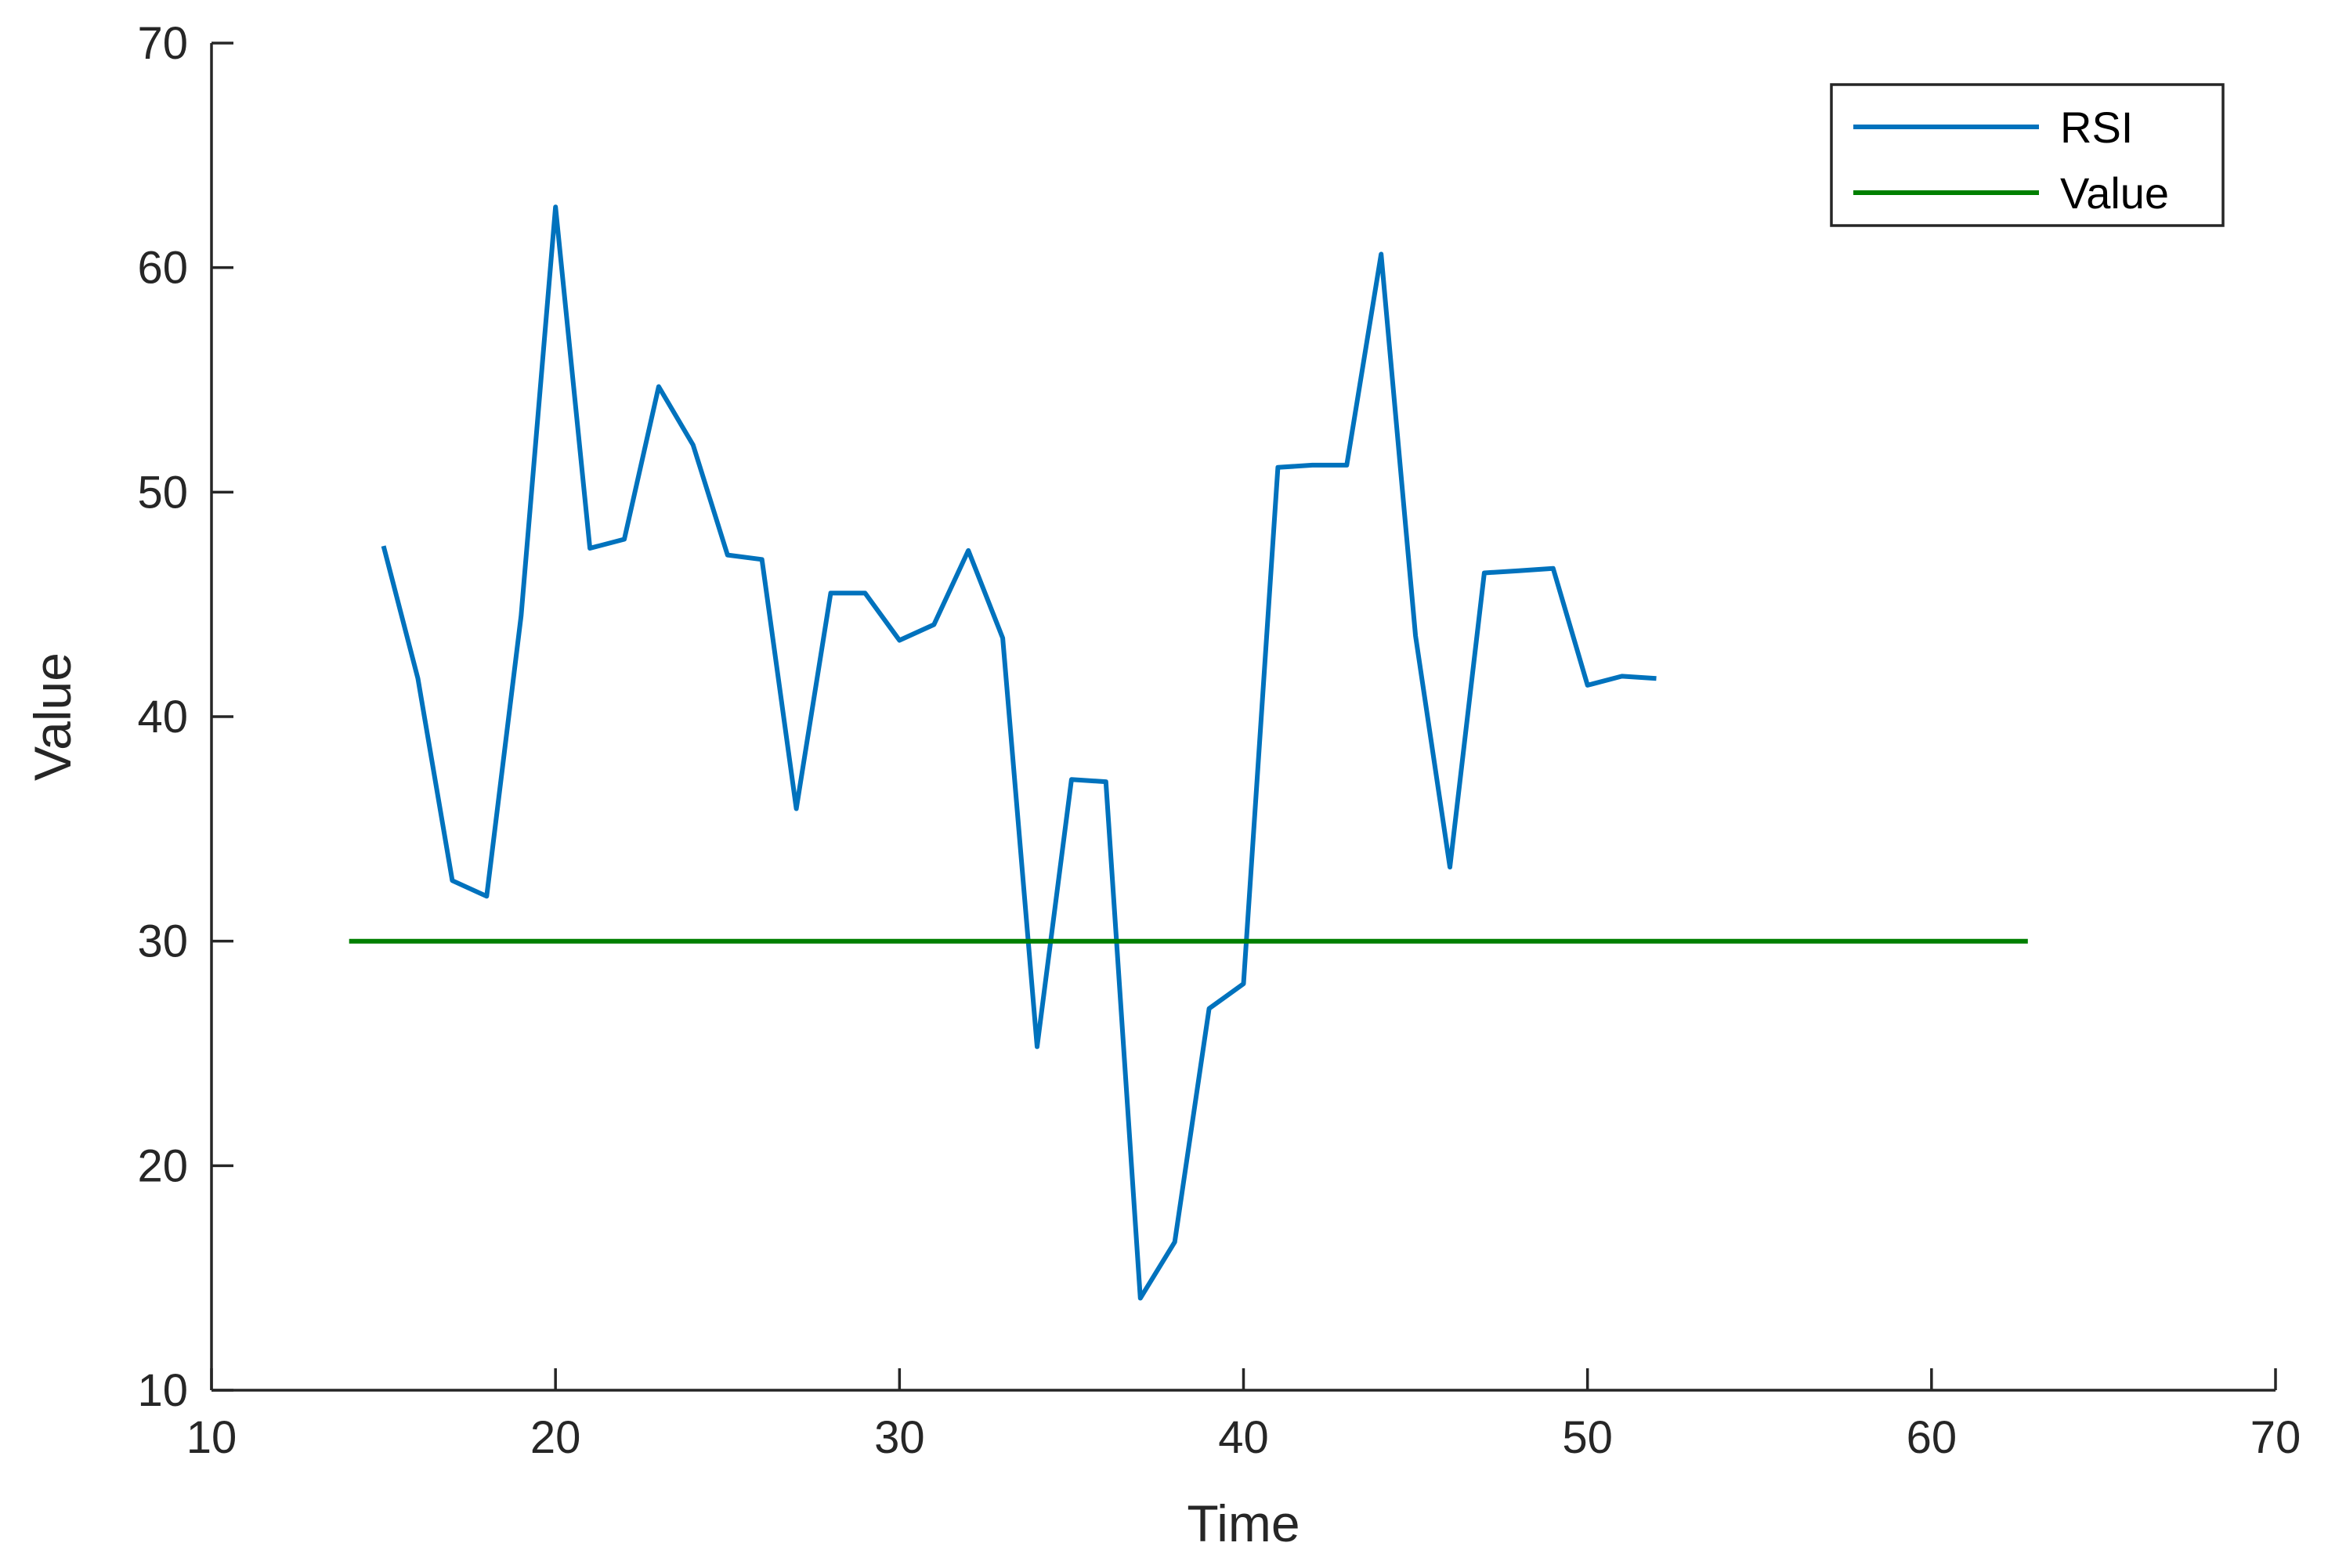 This screenshot has width=2328, height=1568. Describe the element at coordinates (555, 1437) in the screenshot. I see `x-tick-label: 20` at that location.